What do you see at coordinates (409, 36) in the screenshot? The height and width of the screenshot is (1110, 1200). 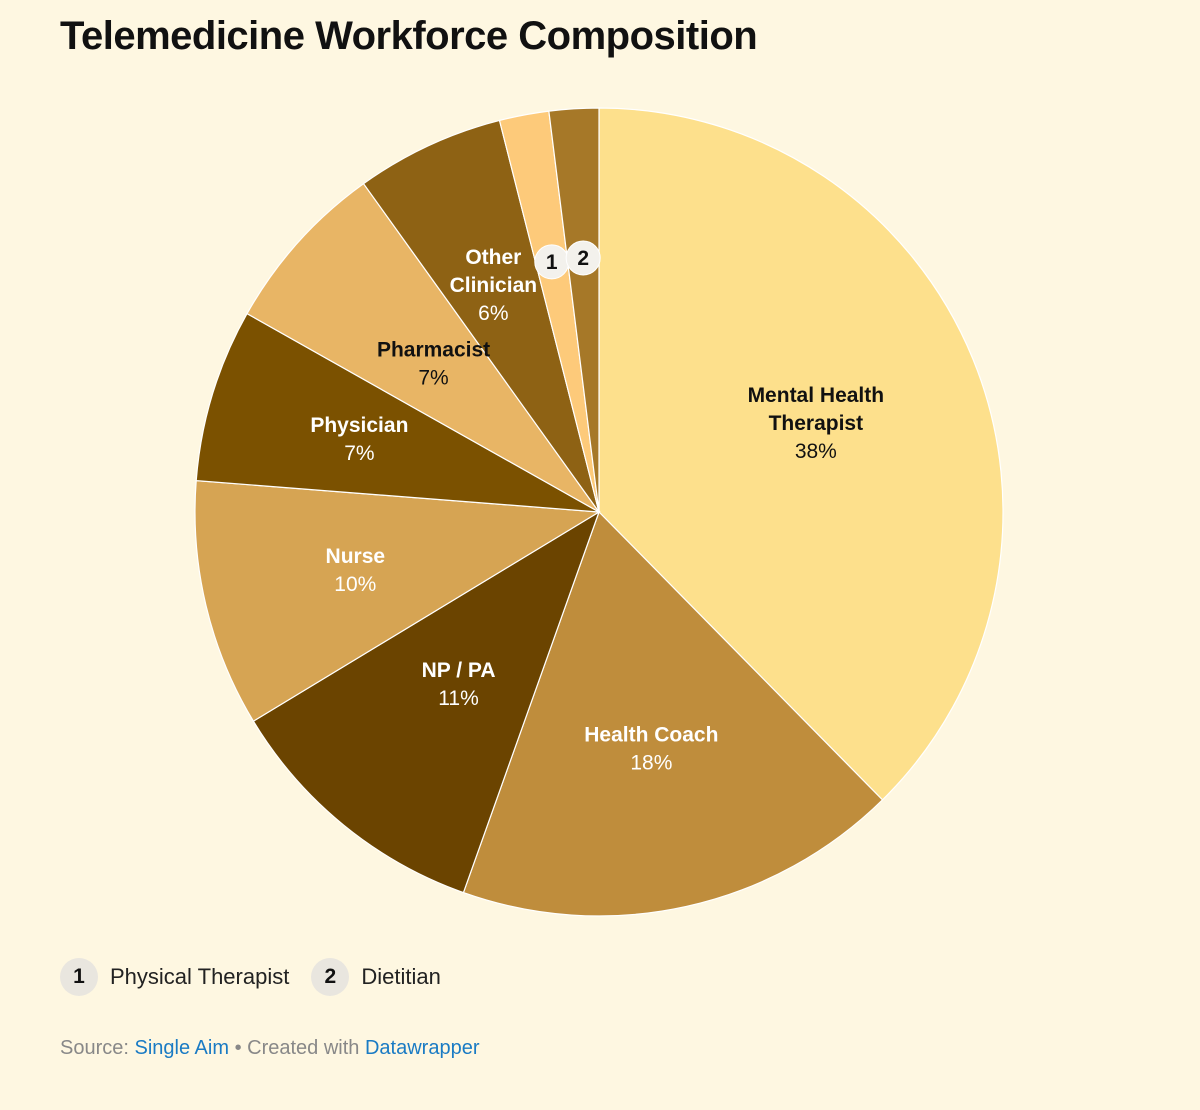 I see `chart-title: Telemedicine Workforce Composition` at bounding box center [409, 36].